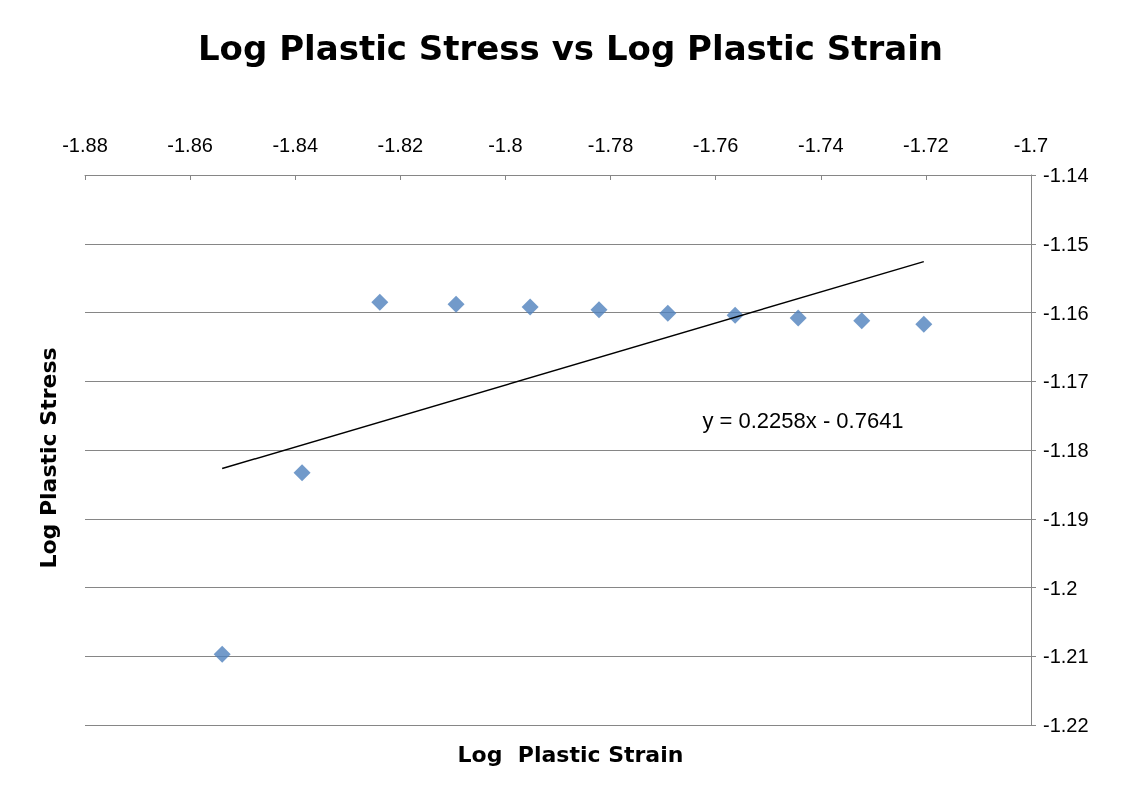 This screenshot has width=1141, height=799. Describe the element at coordinates (610, 145) in the screenshot. I see `x-tick-label: -1.78` at that location.